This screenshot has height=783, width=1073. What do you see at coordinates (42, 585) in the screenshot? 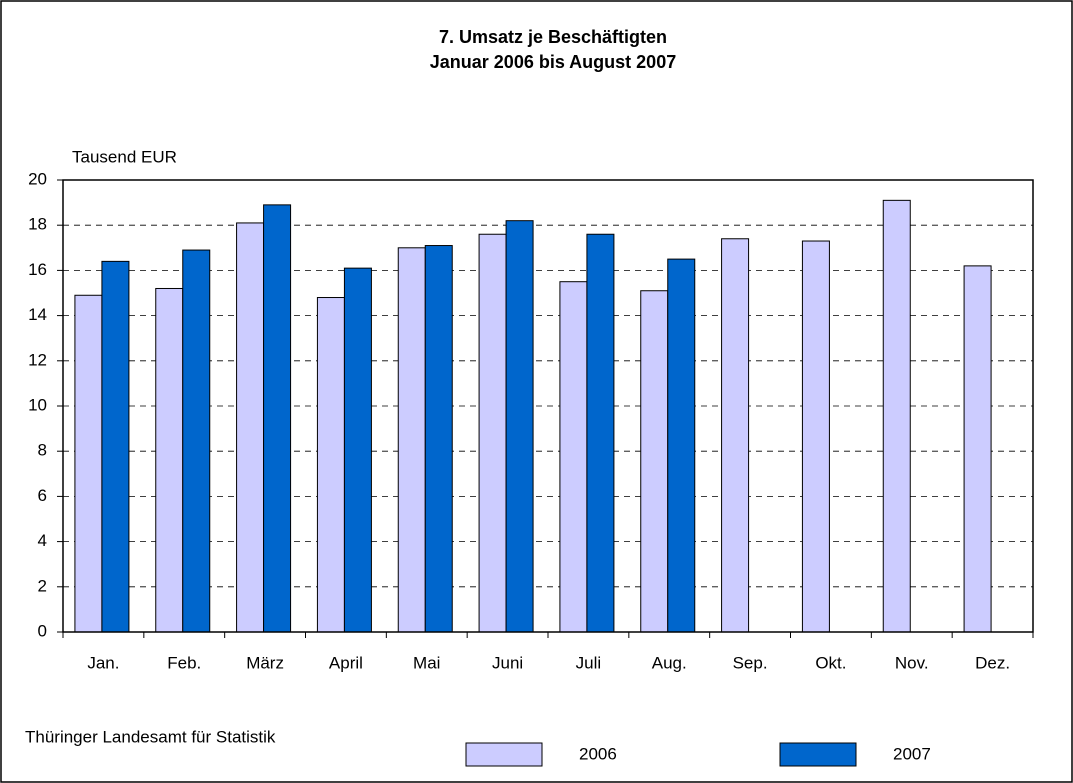
I see `y-tick-label: 2` at bounding box center [42, 585].